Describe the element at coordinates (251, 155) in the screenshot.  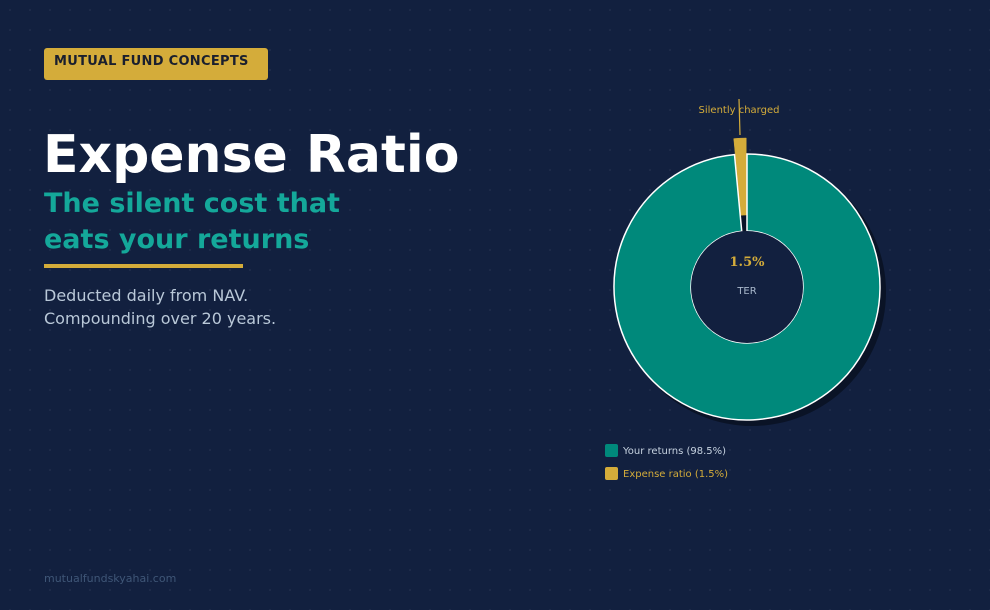
I see `page-title: Expense Ratio` at that location.